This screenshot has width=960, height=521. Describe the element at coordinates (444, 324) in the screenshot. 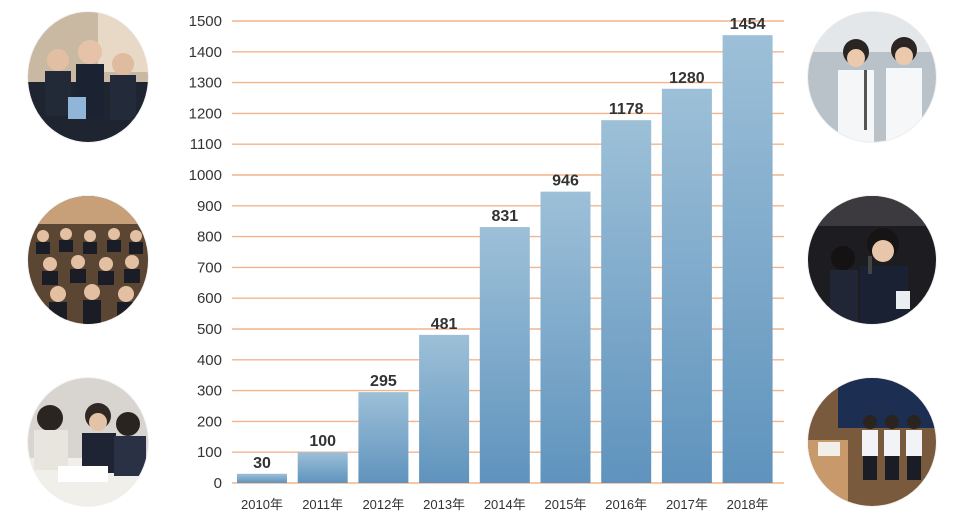

I see `data-label: 481` at that location.